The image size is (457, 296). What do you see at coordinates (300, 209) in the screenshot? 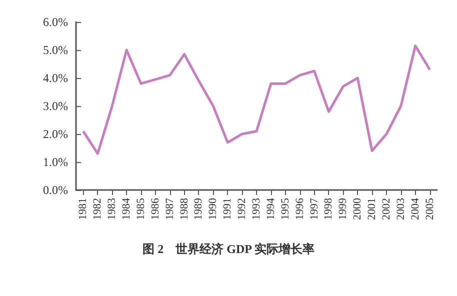
I see `x-tick-label: 1996` at bounding box center [300, 209].